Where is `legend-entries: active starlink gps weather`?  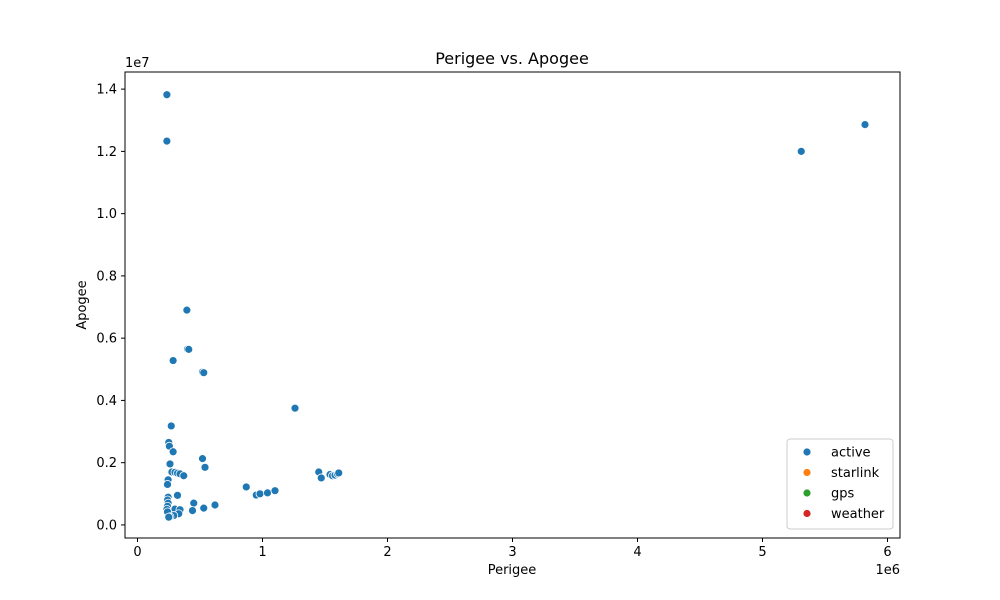
legend-entries: active starlink gps weather is located at coordinates (843, 484).